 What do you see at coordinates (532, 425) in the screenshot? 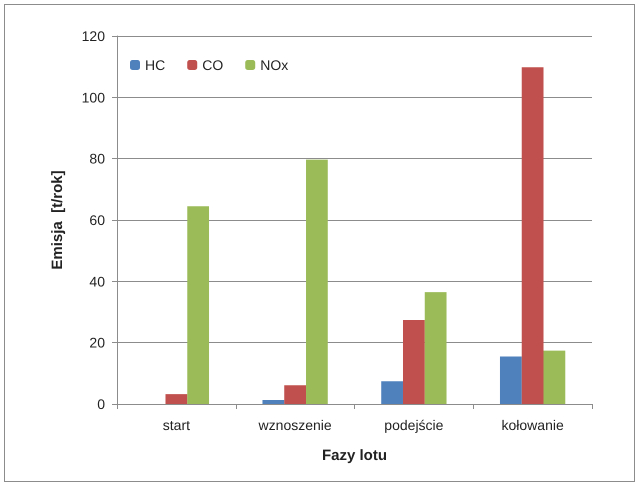
I see `x-tick-label: kołowanie` at bounding box center [532, 425].